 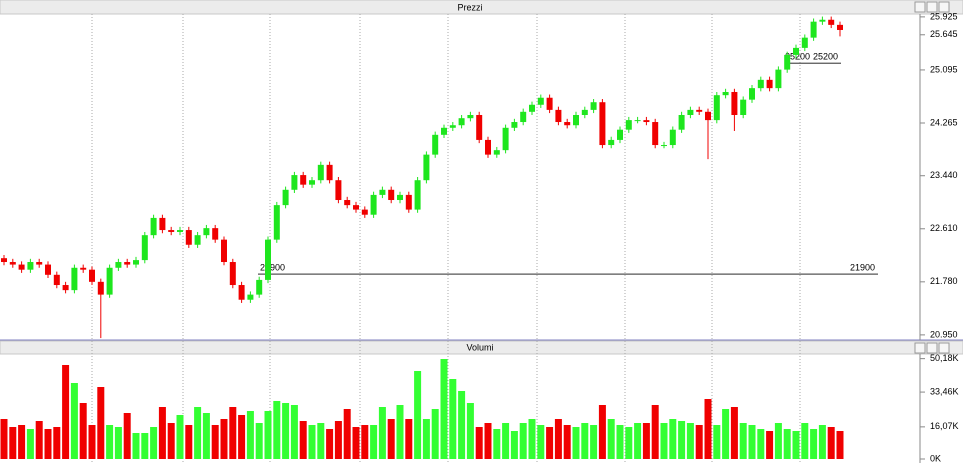 I want to click on level-label: 25200, so click(x=797, y=57).